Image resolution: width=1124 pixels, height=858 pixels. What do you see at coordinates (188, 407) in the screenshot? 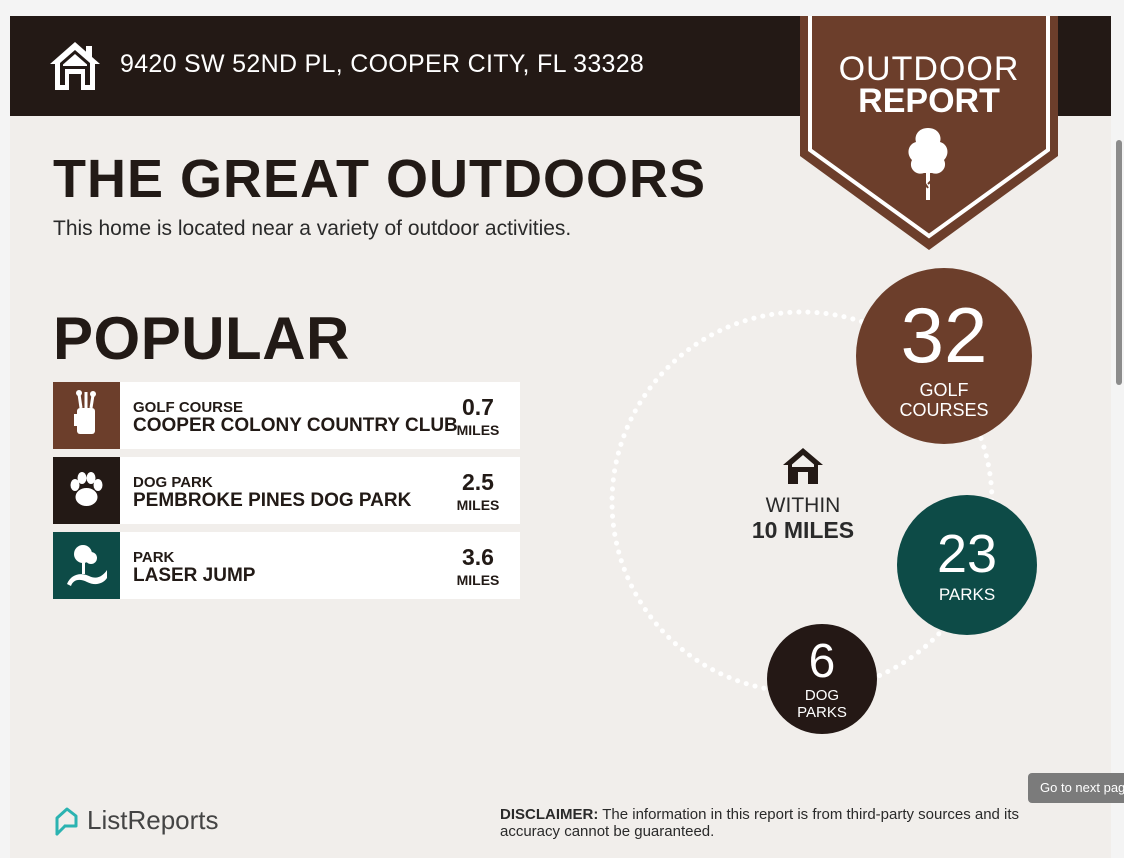
I see `item-category: GOLF COURSE` at bounding box center [188, 407].